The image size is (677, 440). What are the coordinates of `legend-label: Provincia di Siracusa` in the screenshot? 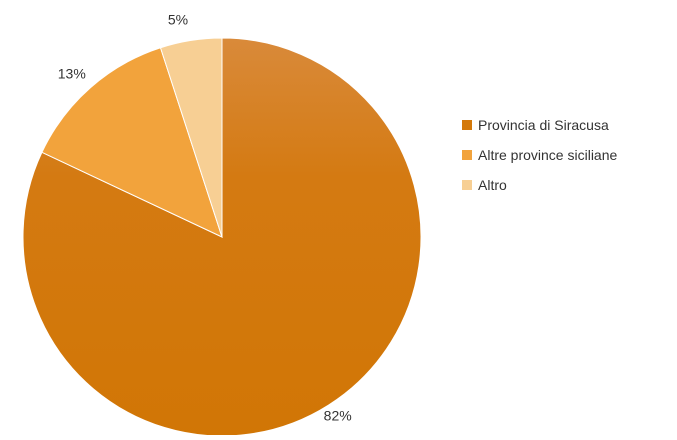 It's located at (543, 125).